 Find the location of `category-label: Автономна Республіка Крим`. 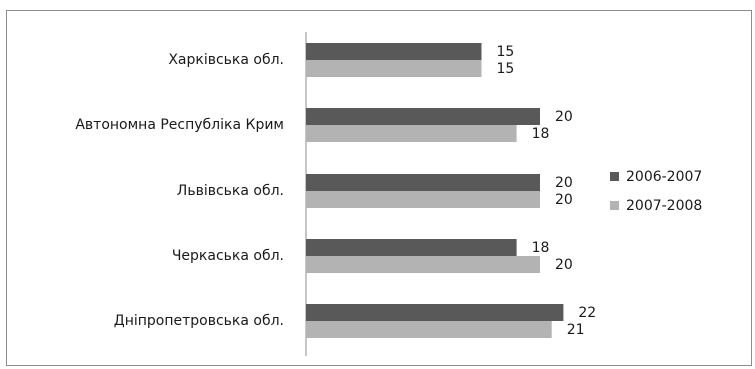

category-label: Автономна Республіка Крим is located at coordinates (179, 125).